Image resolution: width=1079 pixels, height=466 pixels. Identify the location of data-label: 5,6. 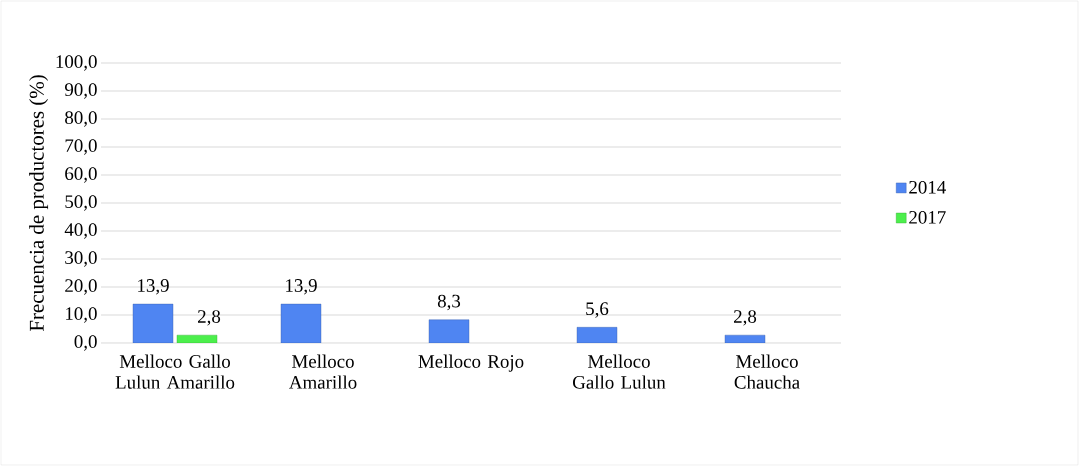
(597, 310).